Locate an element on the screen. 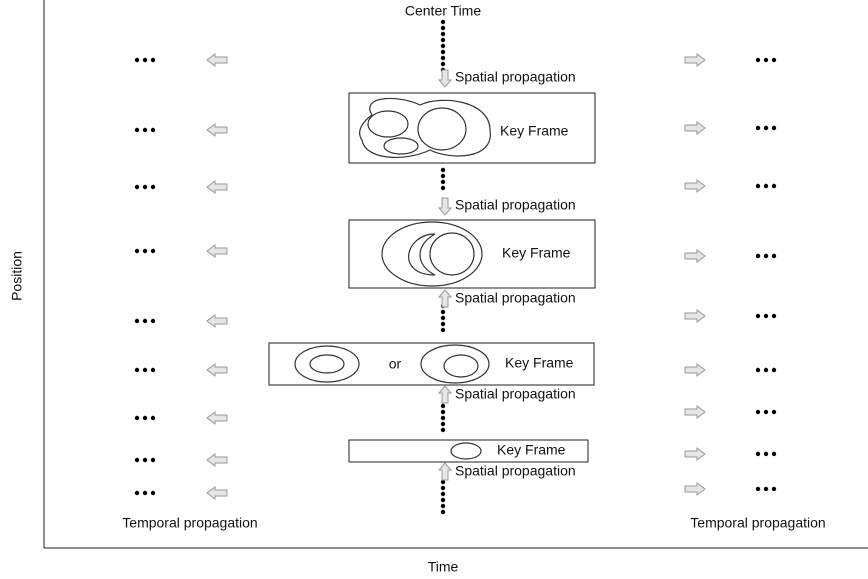 This screenshot has width=868, height=579. center-time: Center Time is located at coordinates (443, 11).